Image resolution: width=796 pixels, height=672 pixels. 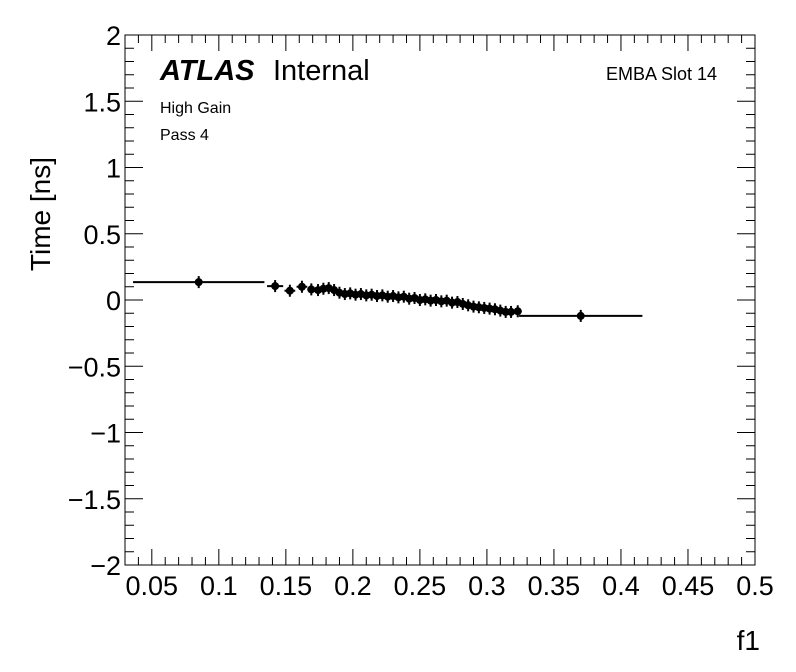 I want to click on x-tick-label: 0.3, so click(x=487, y=586).